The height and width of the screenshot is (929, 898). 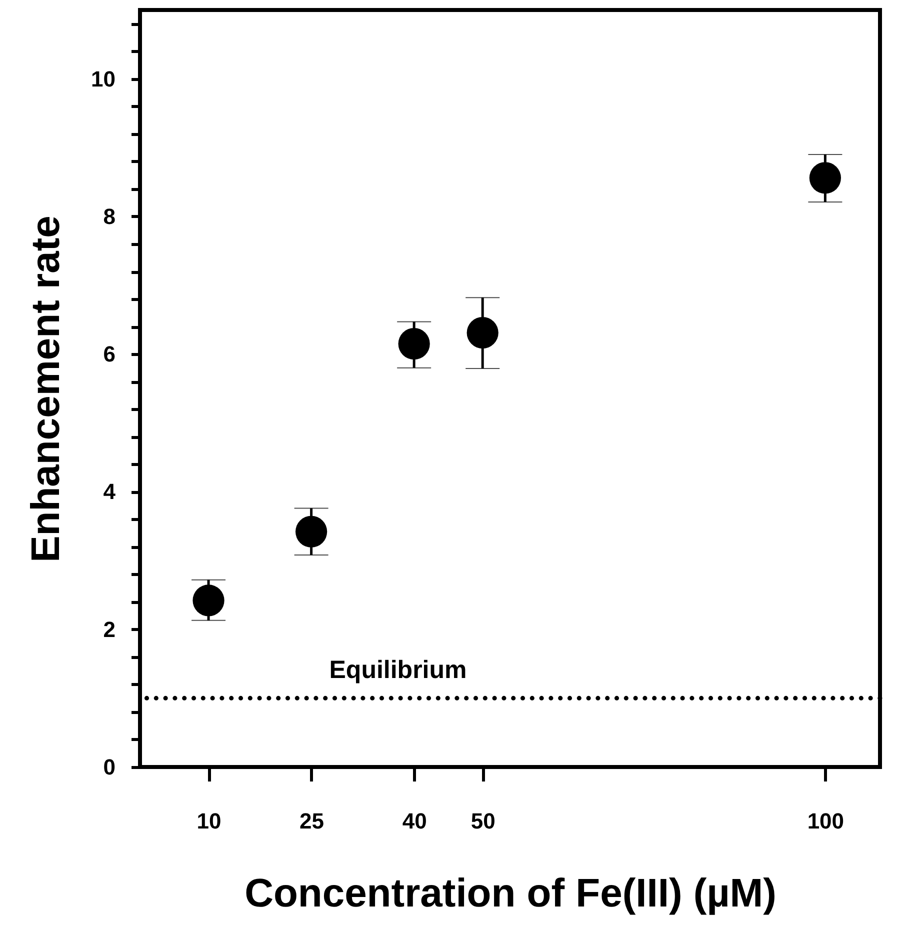 What do you see at coordinates (109, 629) in the screenshot?
I see `y-tick-label: 2` at bounding box center [109, 629].